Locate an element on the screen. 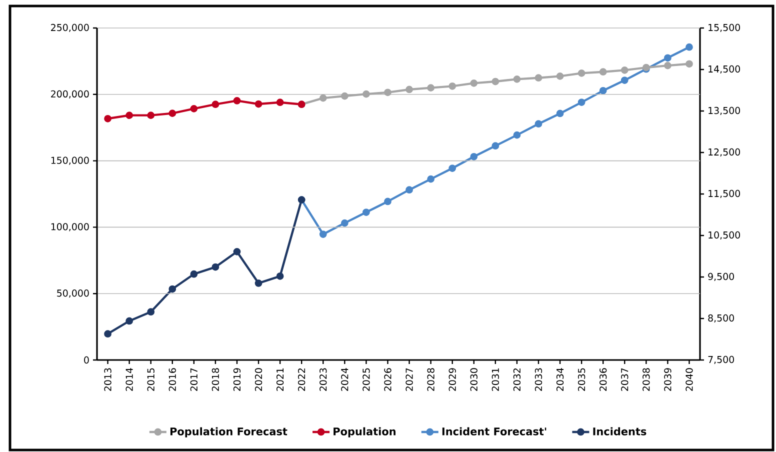 Image resolution: width=776 pixels, height=452 pixels. x-tick-label: 2033 is located at coordinates (538, 379).